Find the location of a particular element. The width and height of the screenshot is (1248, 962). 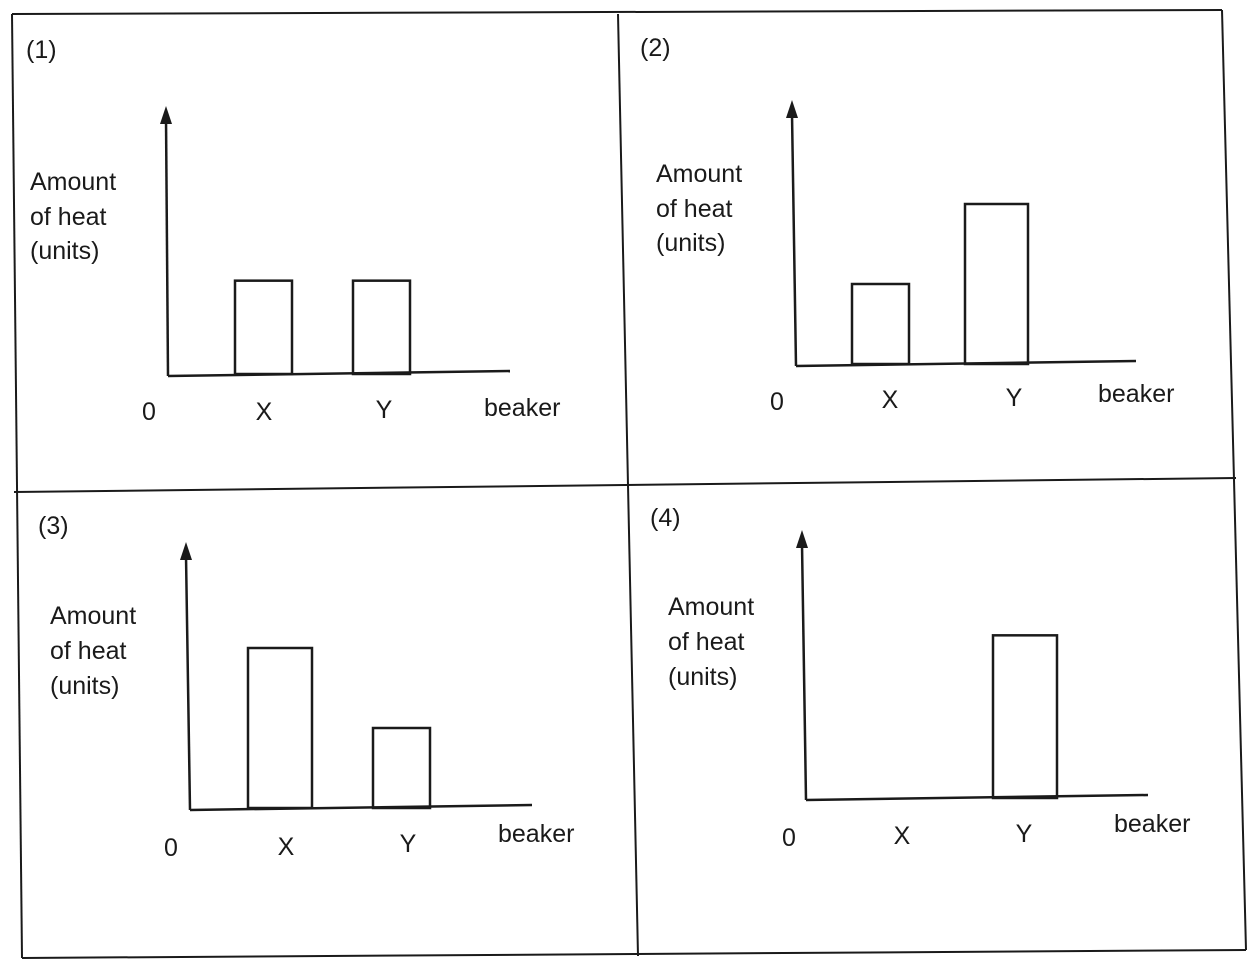

panel-3-tick-label-y: Y is located at coordinates (408, 844).